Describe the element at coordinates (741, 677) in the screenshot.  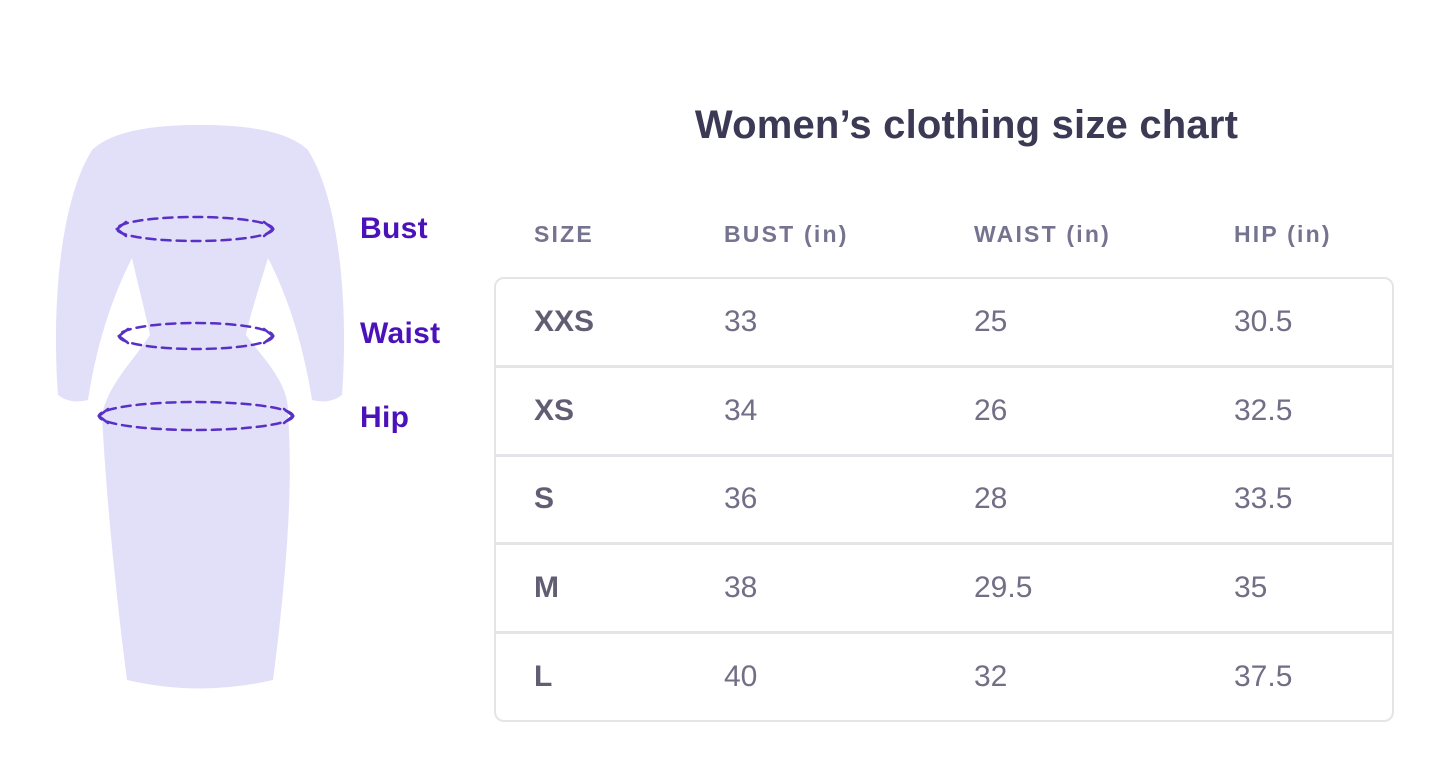
I see `cell-bust: 40` at that location.